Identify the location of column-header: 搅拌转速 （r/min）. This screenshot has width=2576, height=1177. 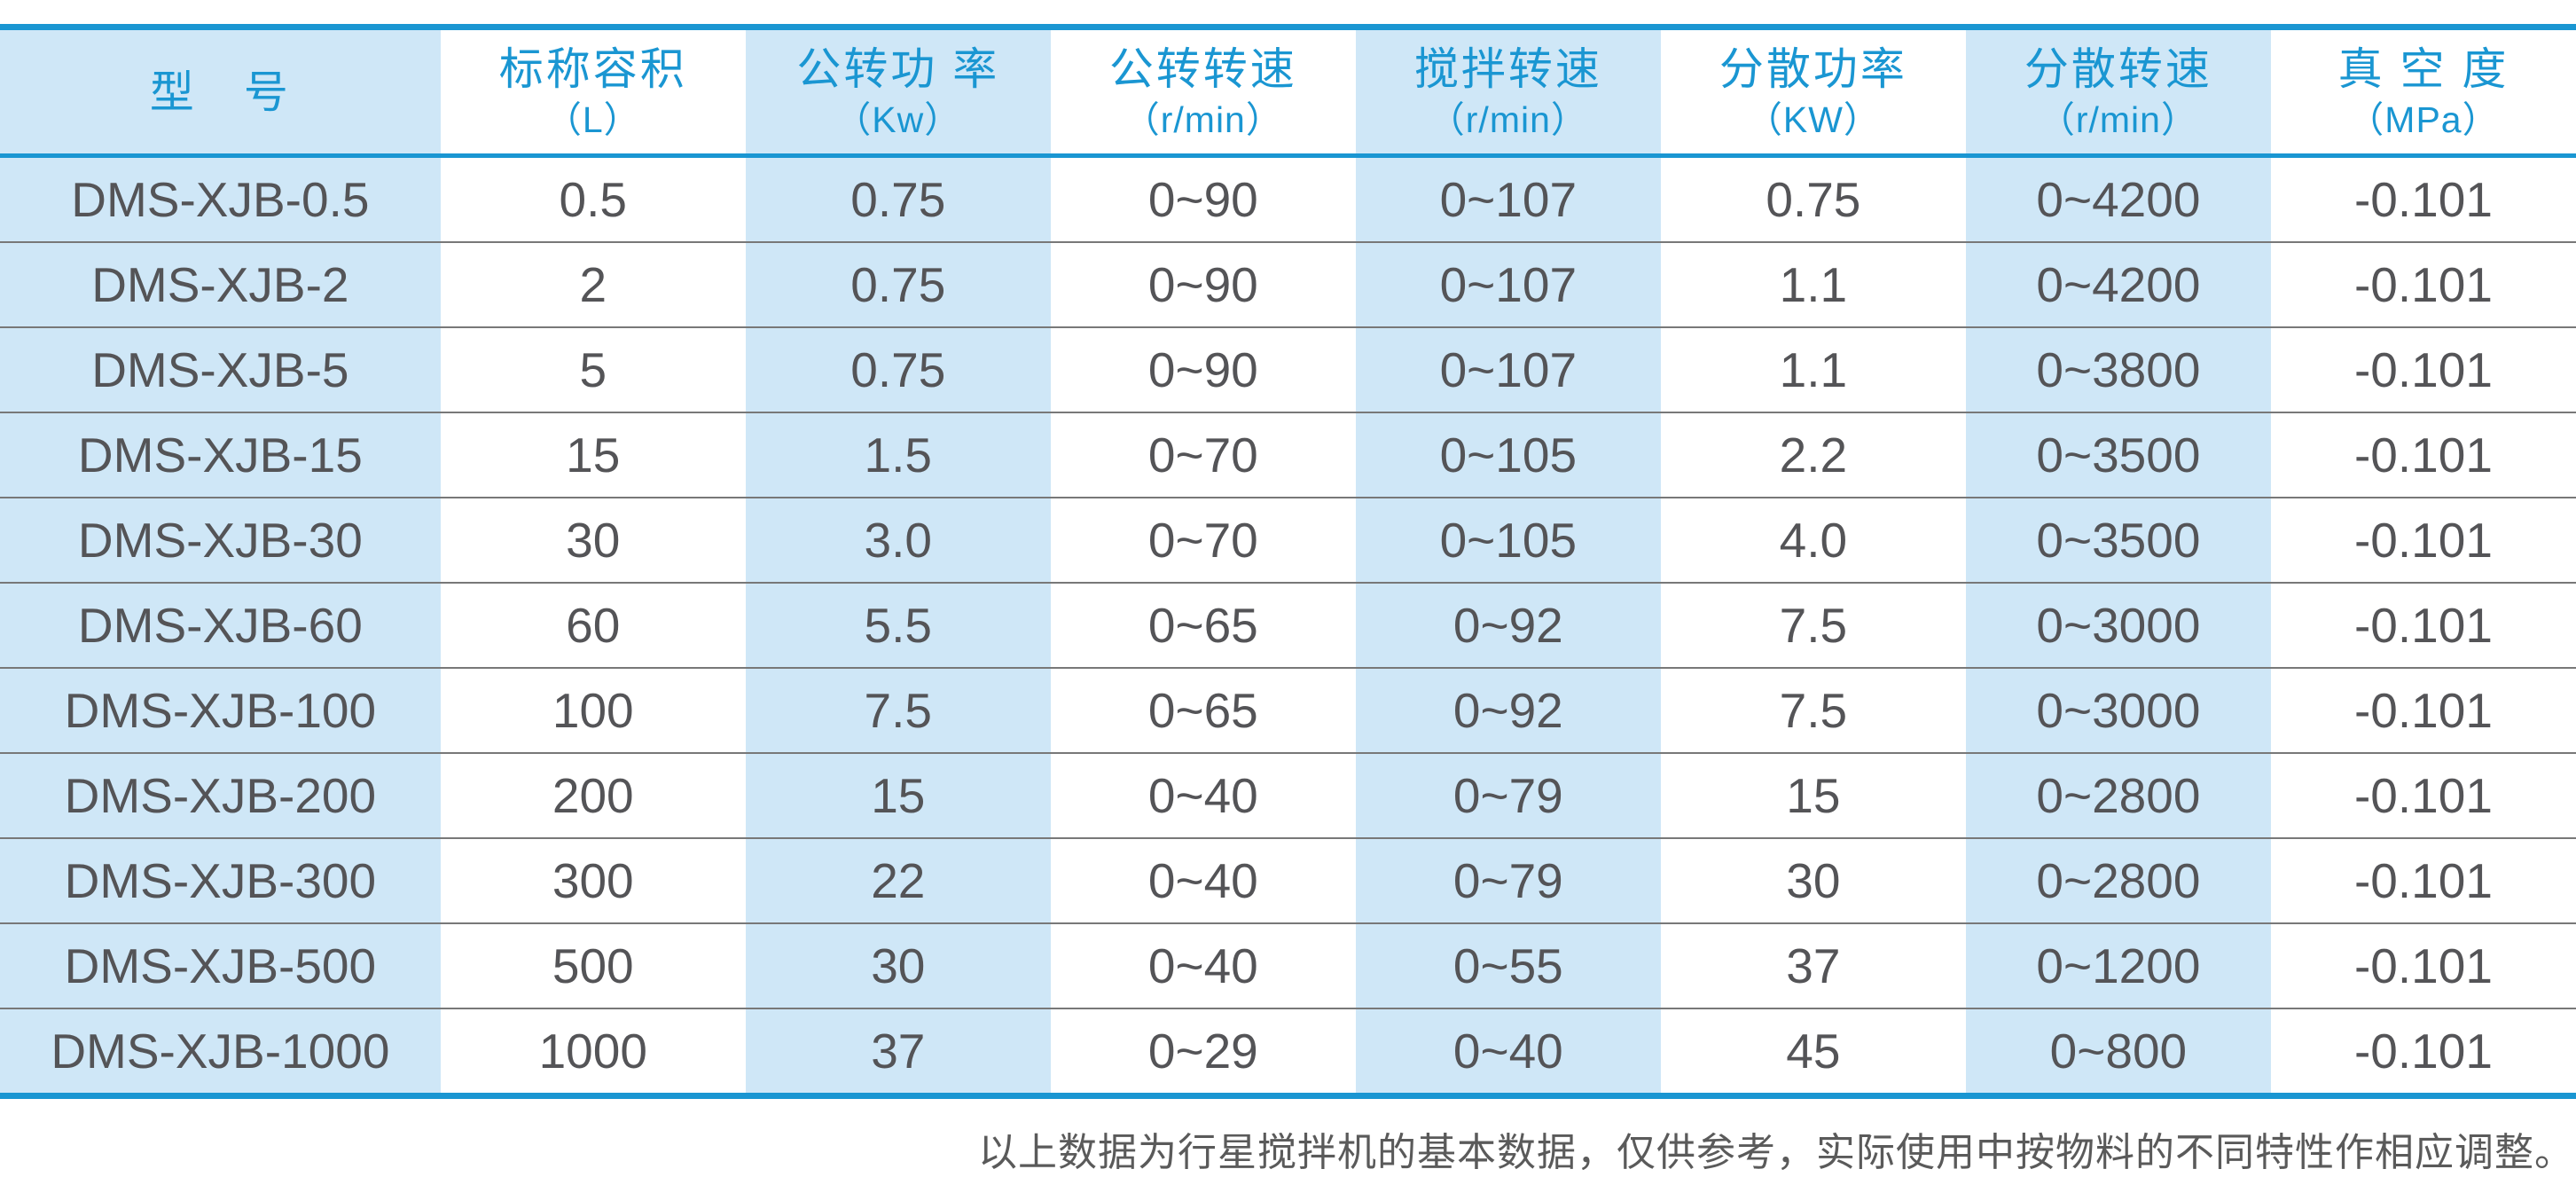
(1508, 92).